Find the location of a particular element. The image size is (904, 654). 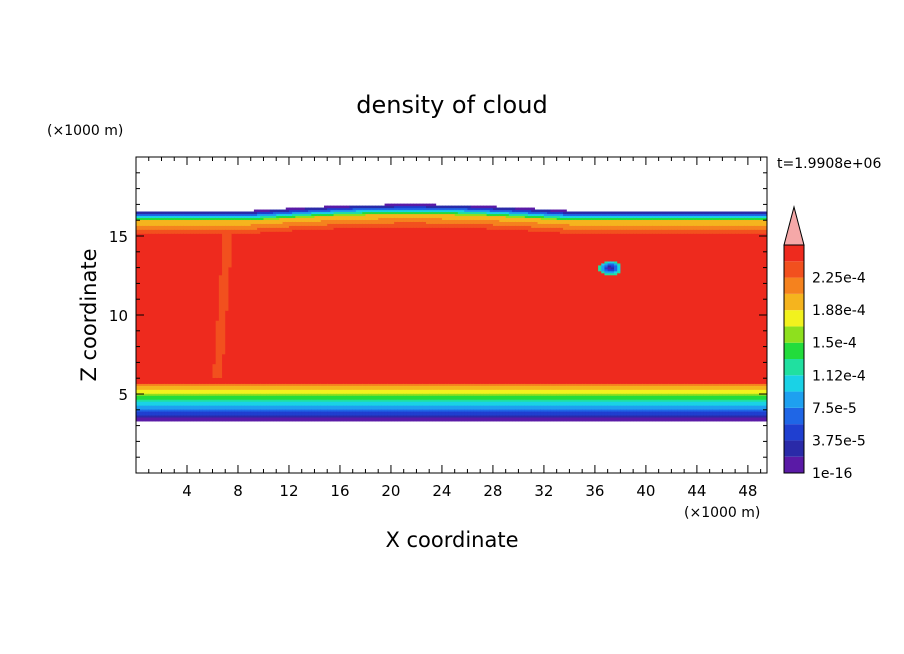

x-tick-label: 4 is located at coordinates (187, 491).